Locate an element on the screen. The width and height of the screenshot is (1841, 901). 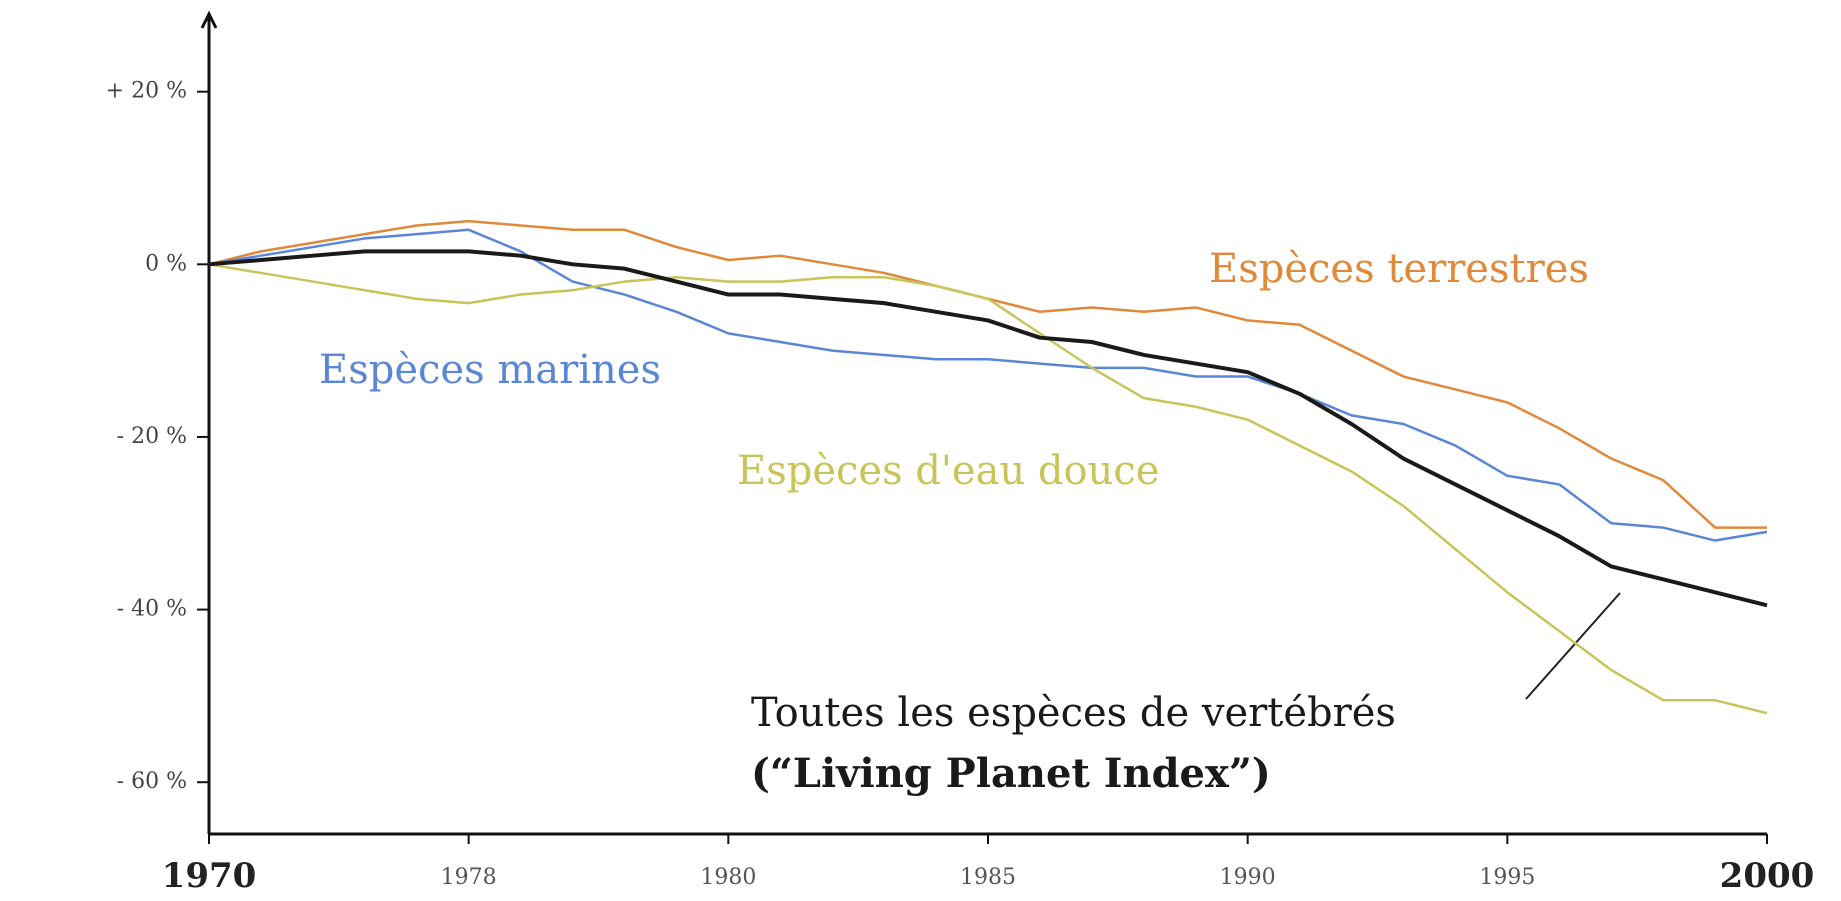
y-tick-label: - 60 % is located at coordinates (152, 781).